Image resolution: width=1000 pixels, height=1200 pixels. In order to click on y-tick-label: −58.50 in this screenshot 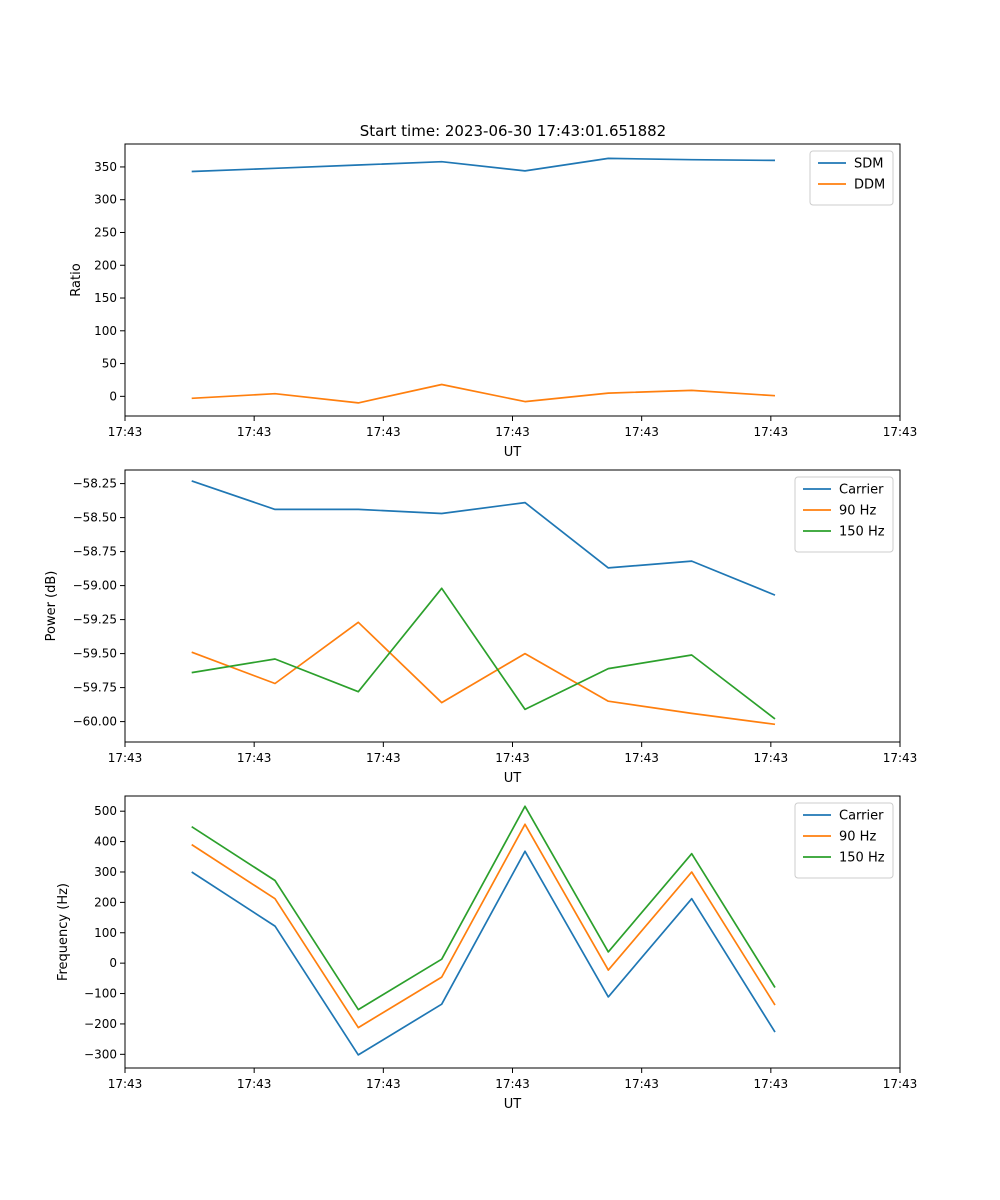, I will do `click(95, 518)`.